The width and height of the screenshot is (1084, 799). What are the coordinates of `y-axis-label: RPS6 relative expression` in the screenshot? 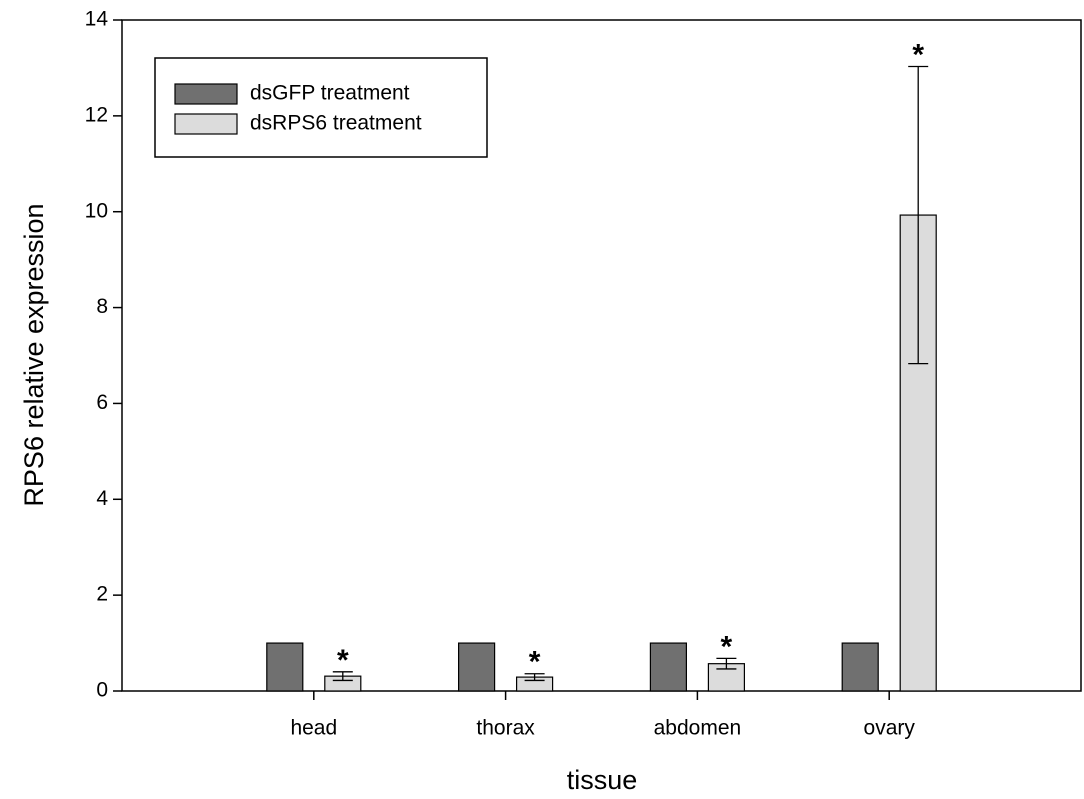 It's located at (34, 354).